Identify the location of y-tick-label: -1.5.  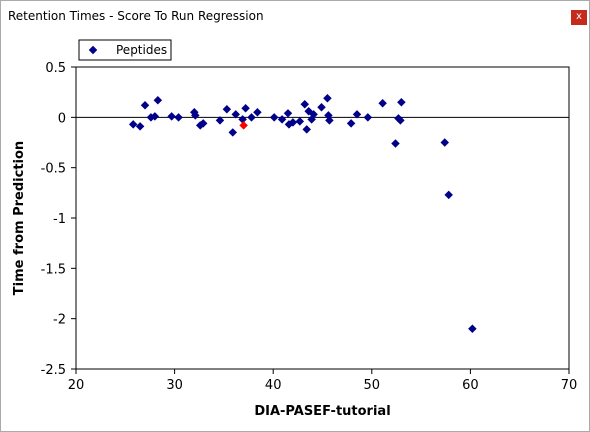
(53, 269).